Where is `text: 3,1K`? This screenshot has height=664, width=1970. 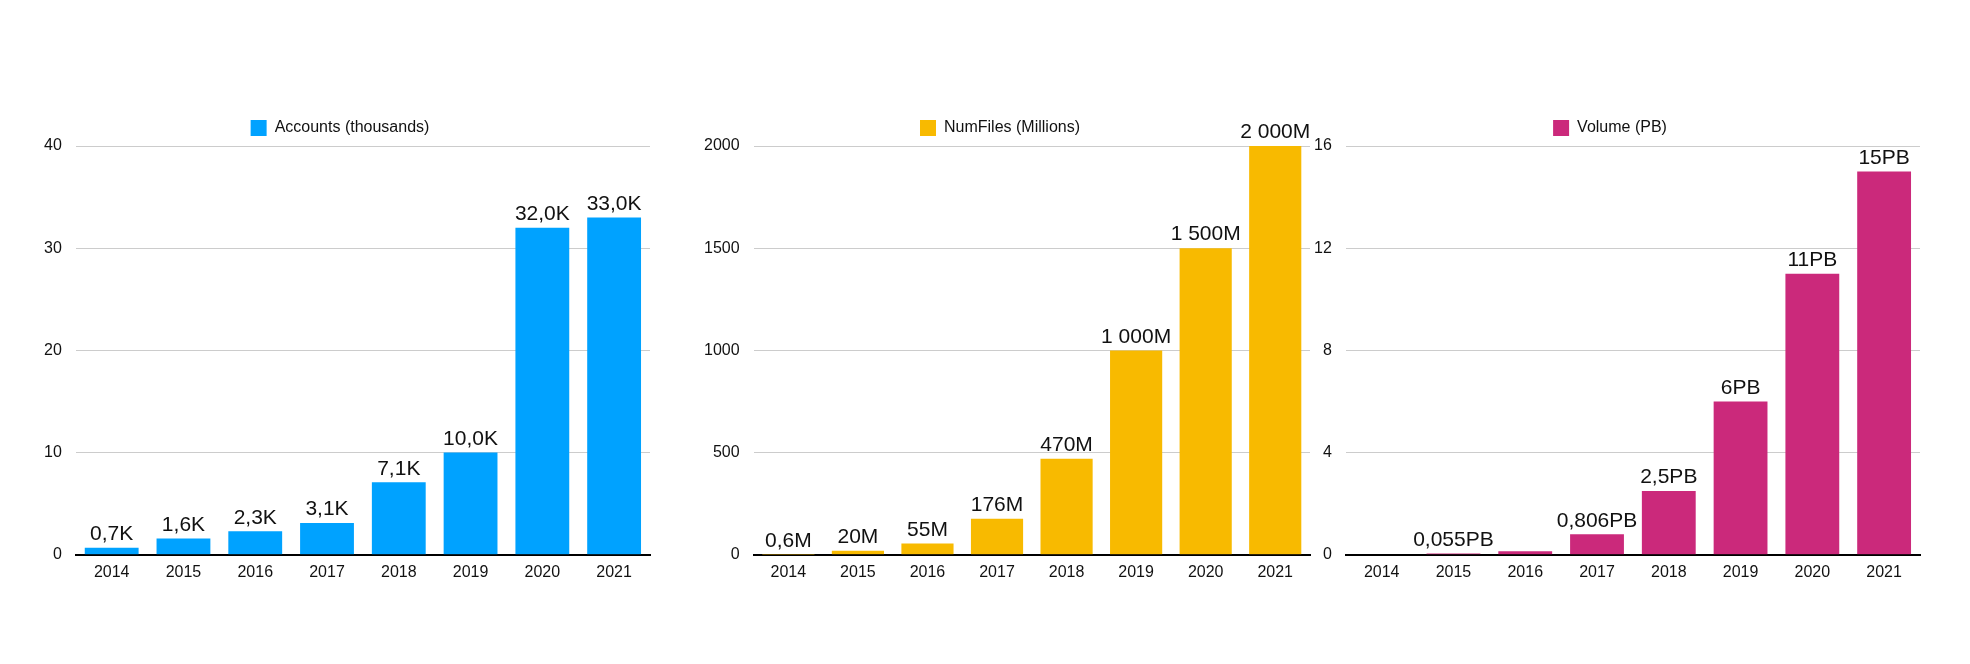
text: 3,1K is located at coordinates (327, 508).